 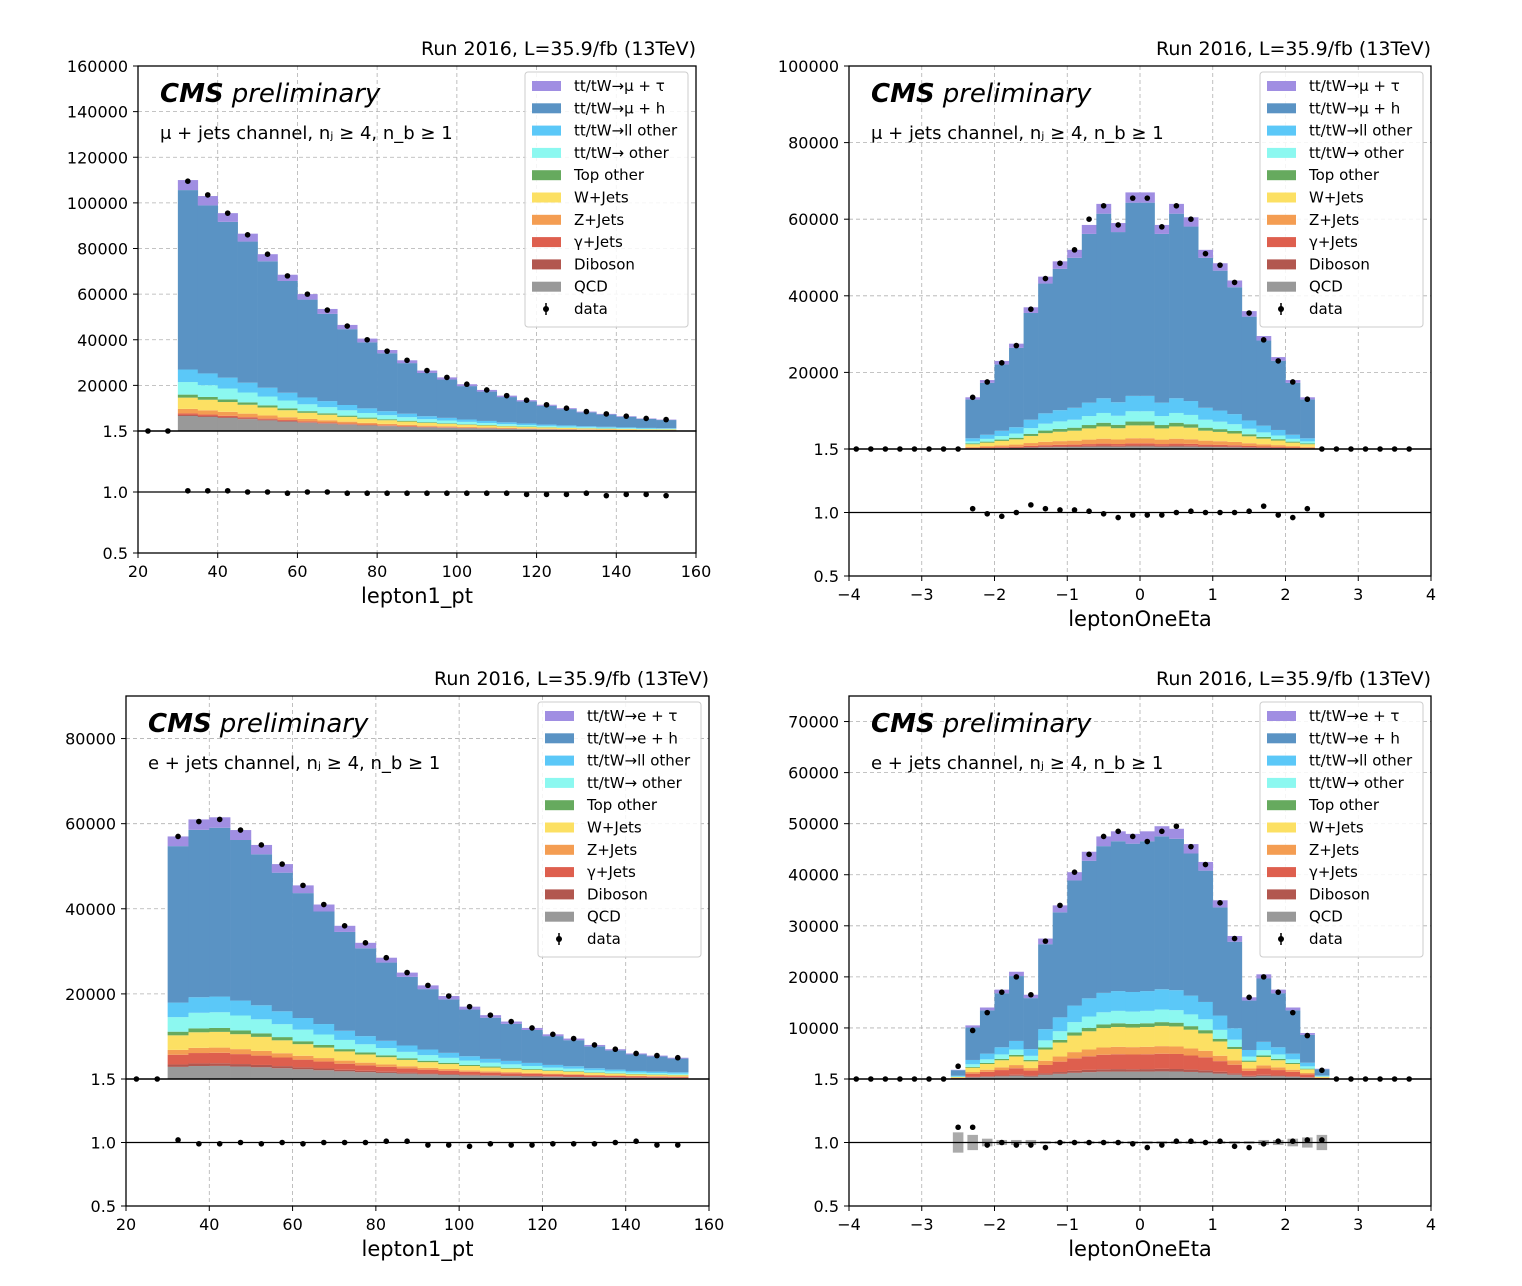 I want to click on y-tick-label: 10000, so click(x=813, y=1028).